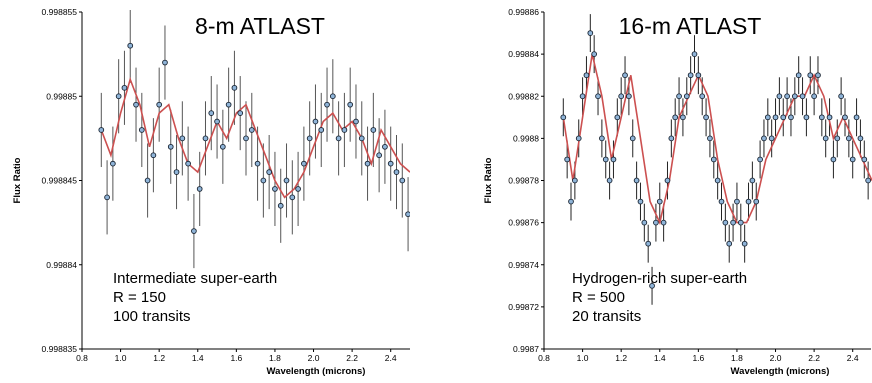 The width and height of the screenshot is (872, 383). Describe the element at coordinates (526, 349) in the screenshot. I see `y-tick-label: 0.9987` at that location.